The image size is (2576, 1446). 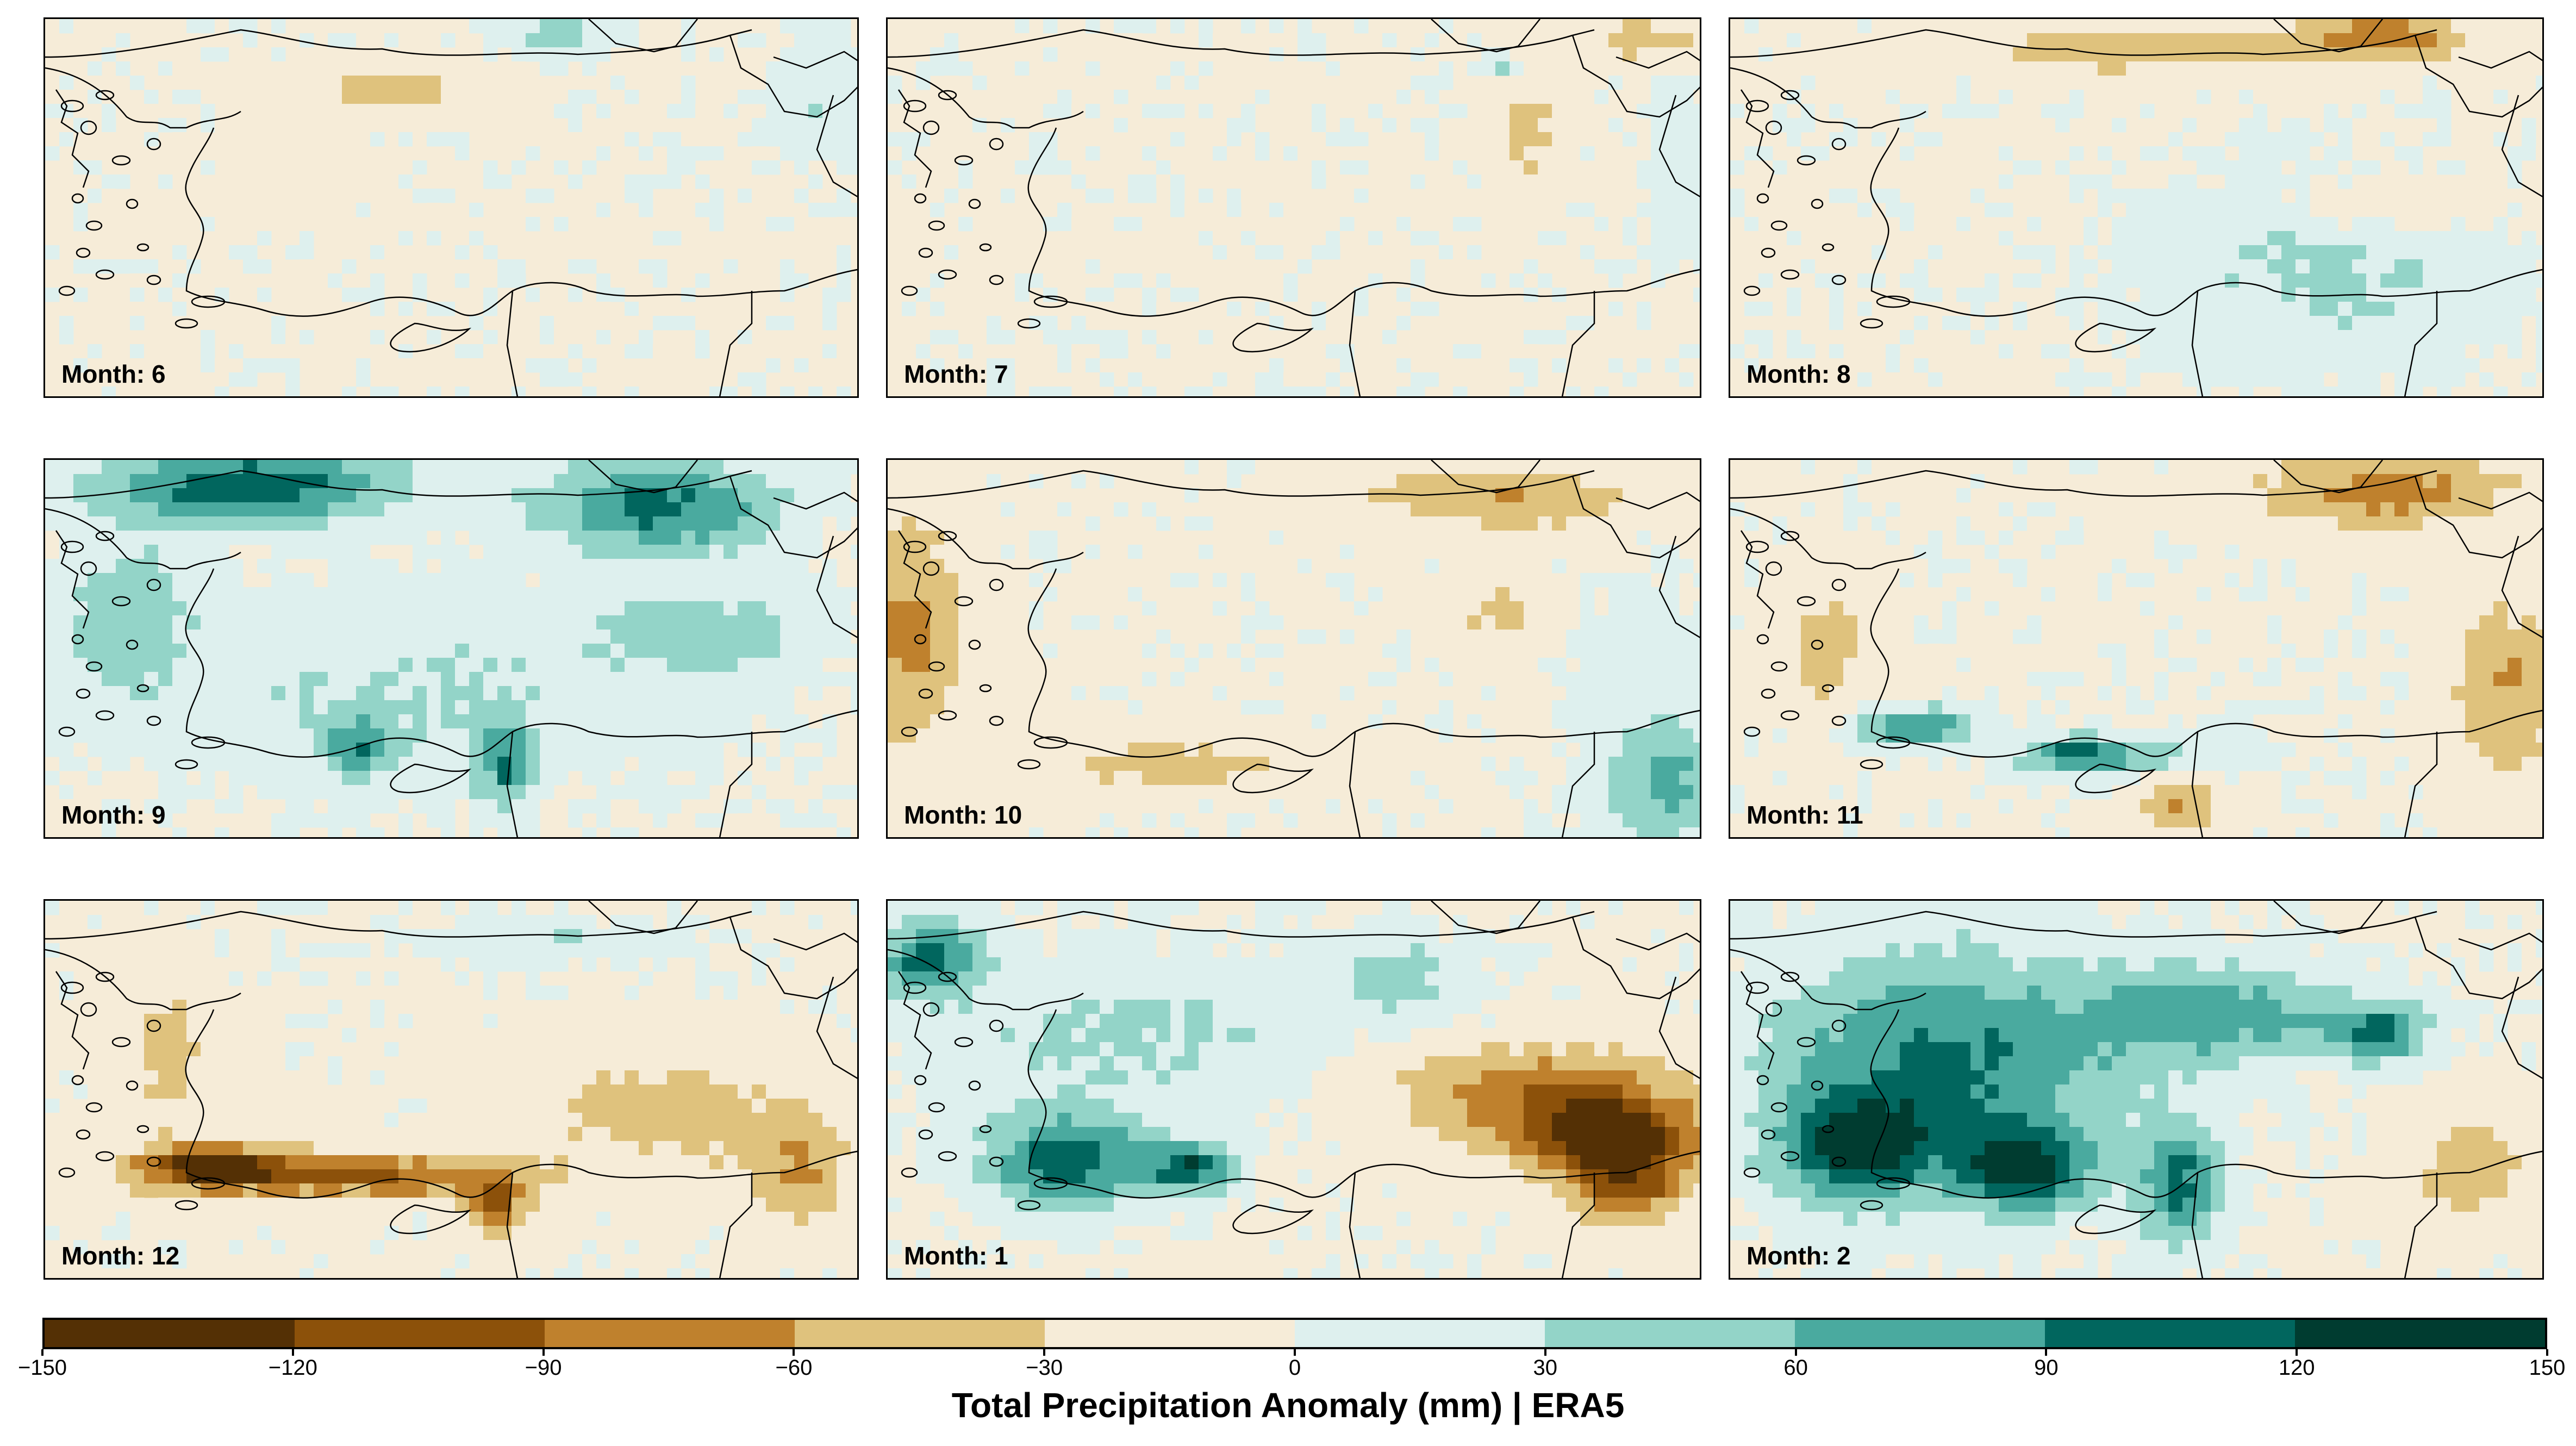 What do you see at coordinates (794, 1368) in the screenshot?
I see `colorbar-tick-label: −60` at bounding box center [794, 1368].